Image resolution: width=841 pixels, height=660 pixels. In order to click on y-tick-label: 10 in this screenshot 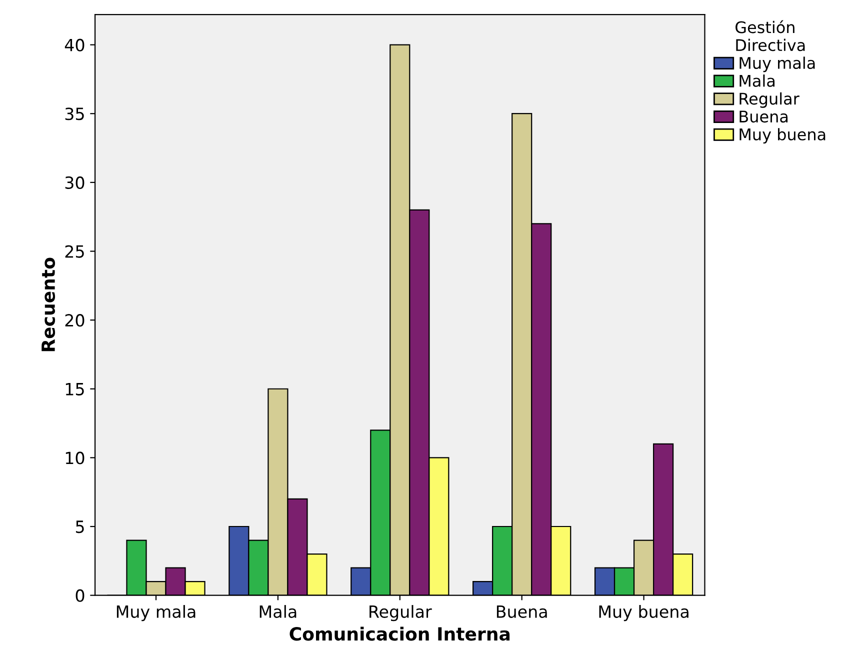, I will do `click(75, 458)`.